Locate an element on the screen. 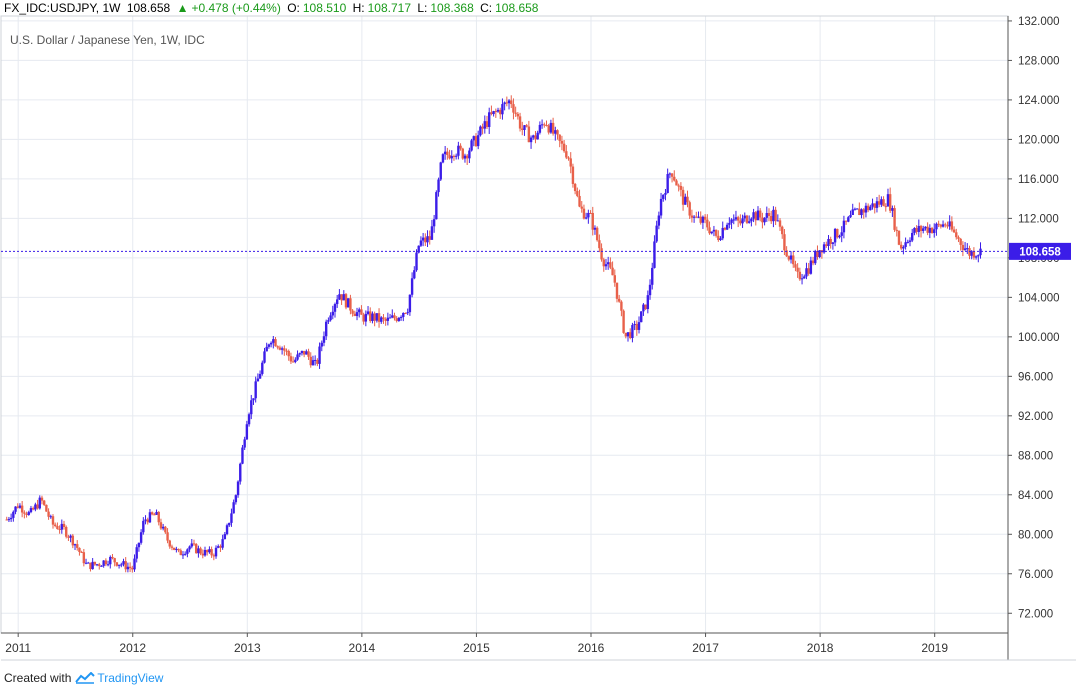  symbol-label: FX_IDC:USDJPY, 1W is located at coordinates (62, 8).